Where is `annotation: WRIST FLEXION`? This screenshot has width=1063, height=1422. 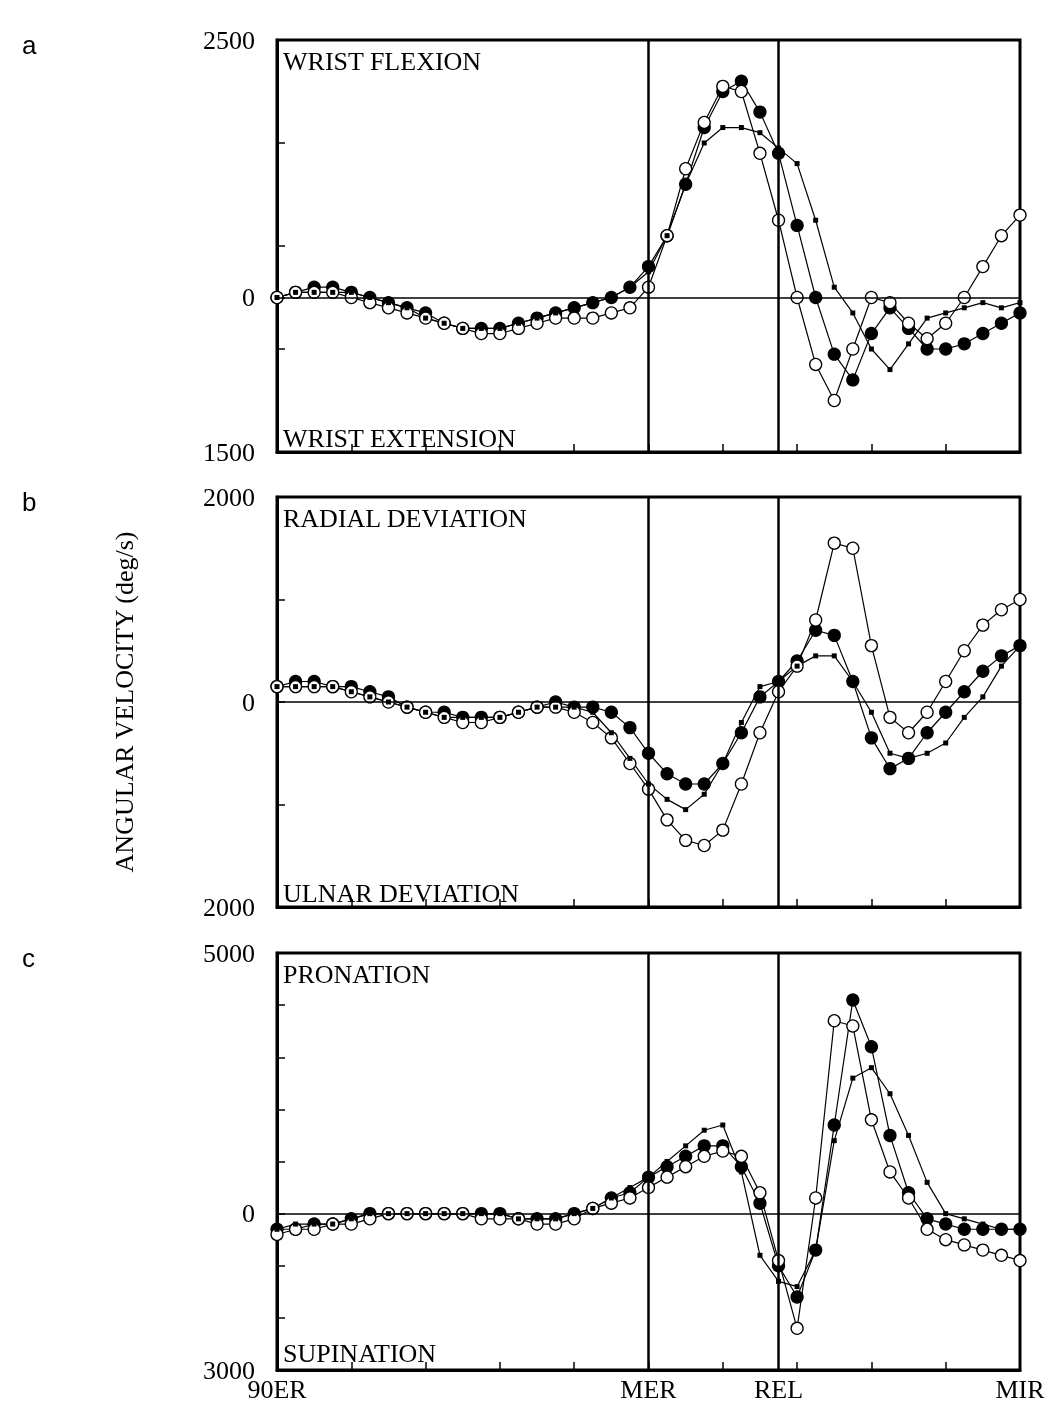 annotation: WRIST FLEXION is located at coordinates (382, 61).